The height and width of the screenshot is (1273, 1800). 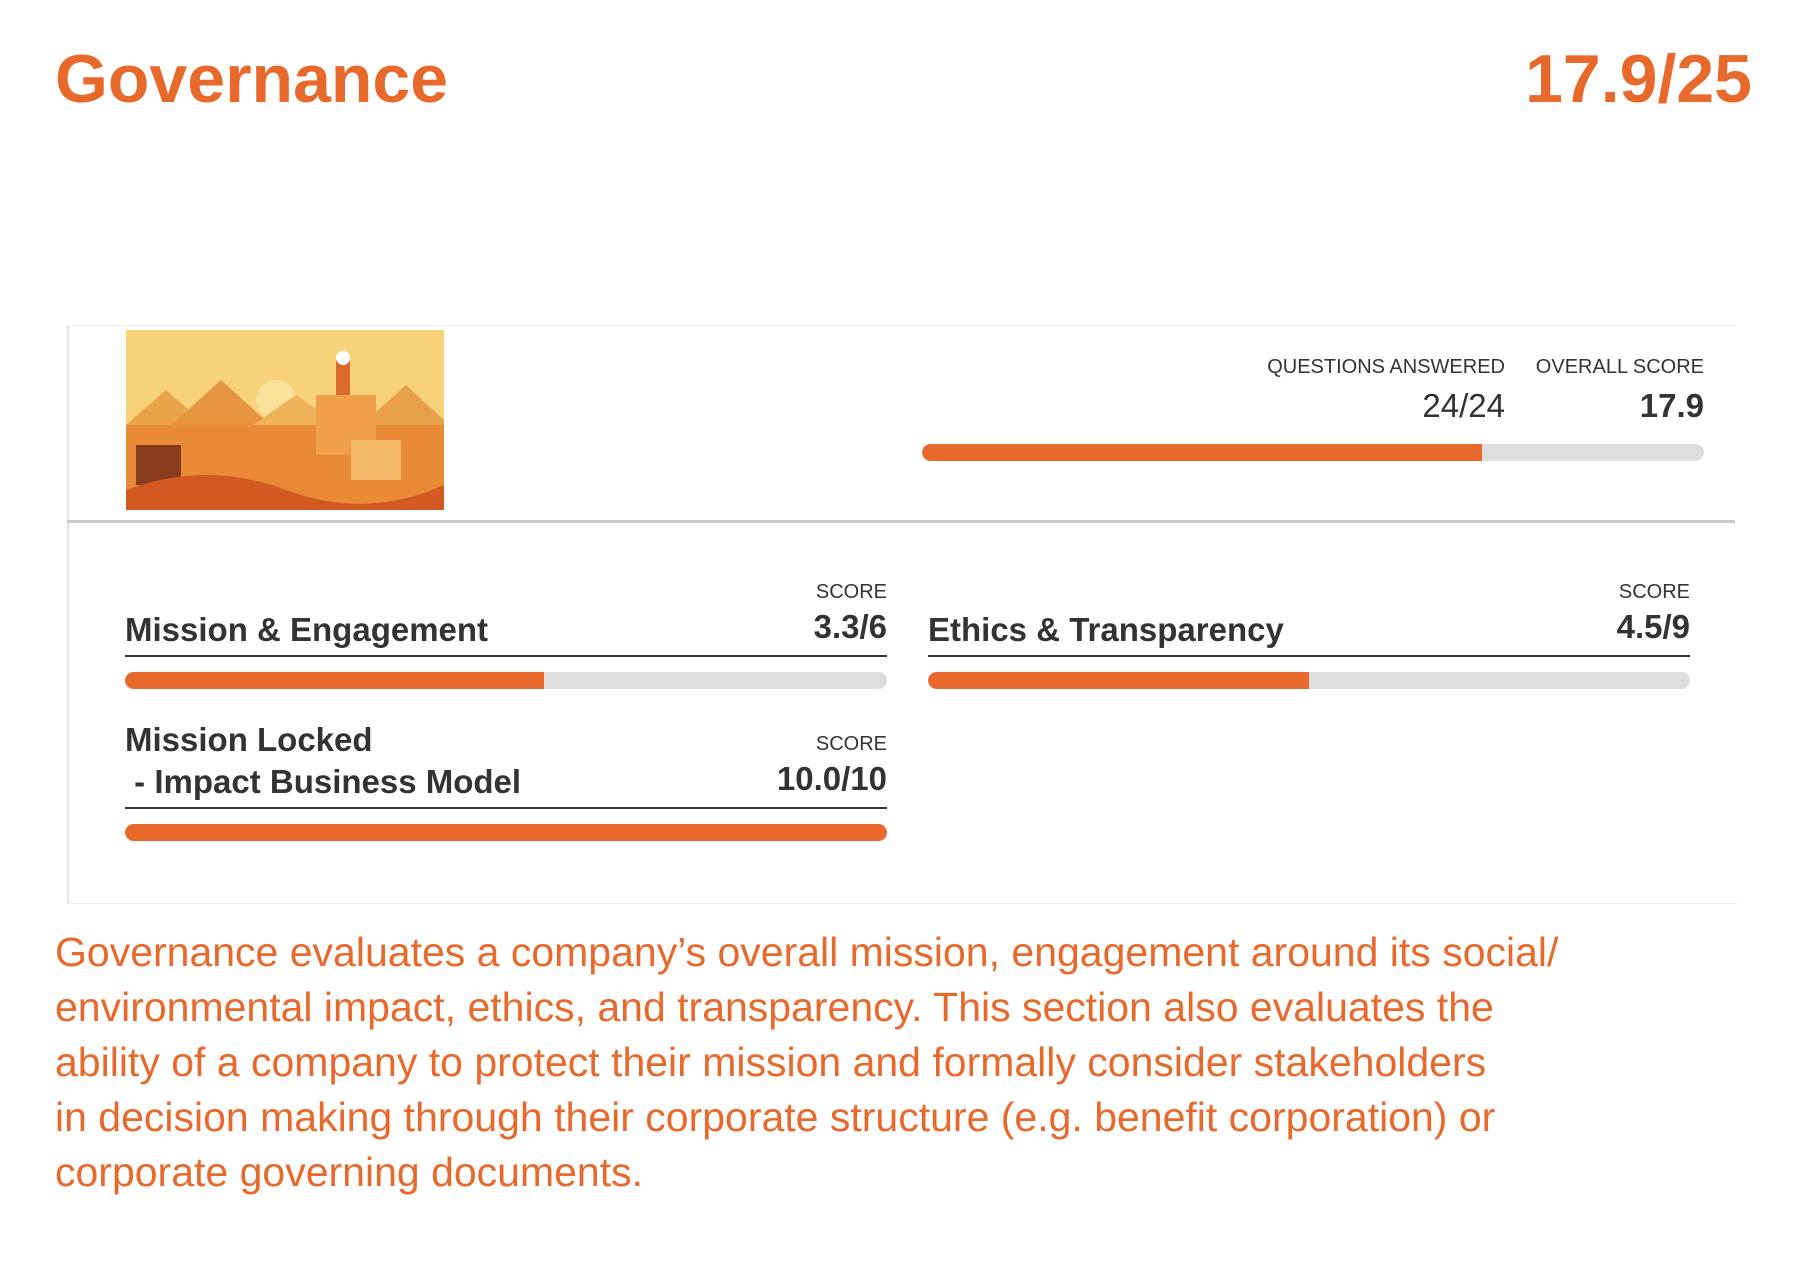 What do you see at coordinates (252, 79) in the screenshot?
I see `page-title: Governance` at bounding box center [252, 79].